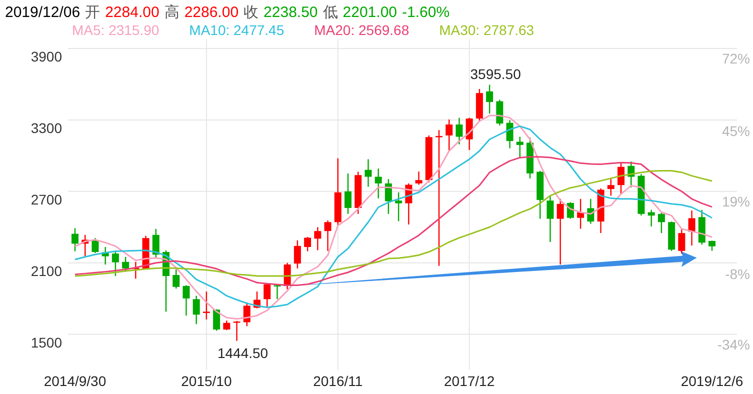 The width and height of the screenshot is (753, 394). I want to click on y2-tick-label: -8%, so click(737, 274).